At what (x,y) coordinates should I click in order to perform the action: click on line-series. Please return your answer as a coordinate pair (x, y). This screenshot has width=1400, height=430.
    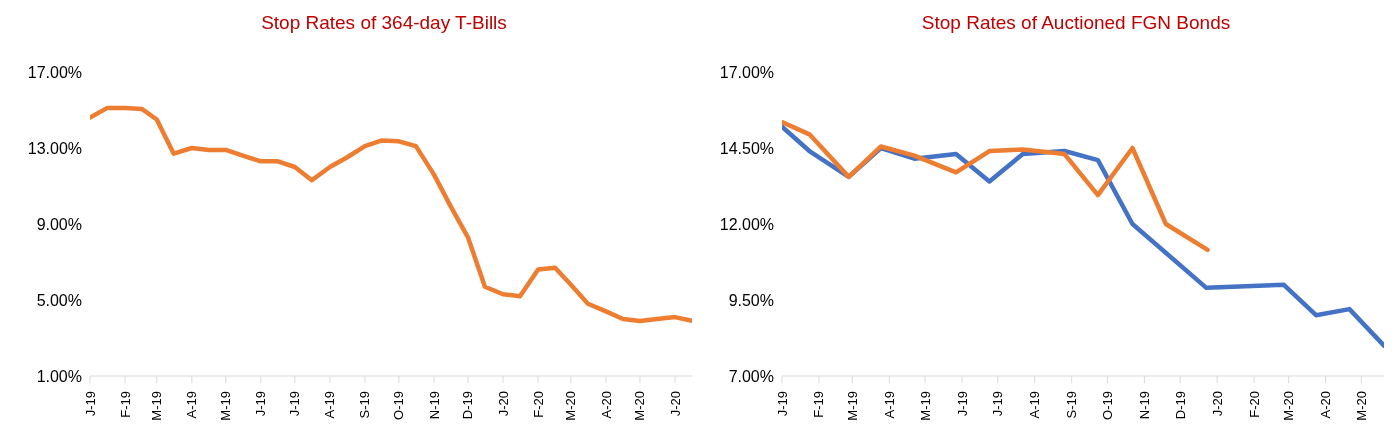
    Looking at the image, I should click on (996, 186).